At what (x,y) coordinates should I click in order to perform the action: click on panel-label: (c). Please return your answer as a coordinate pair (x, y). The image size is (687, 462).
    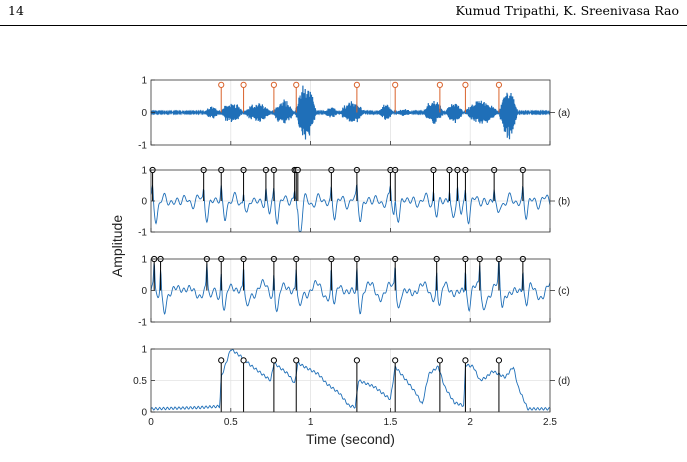
    Looking at the image, I should click on (564, 291).